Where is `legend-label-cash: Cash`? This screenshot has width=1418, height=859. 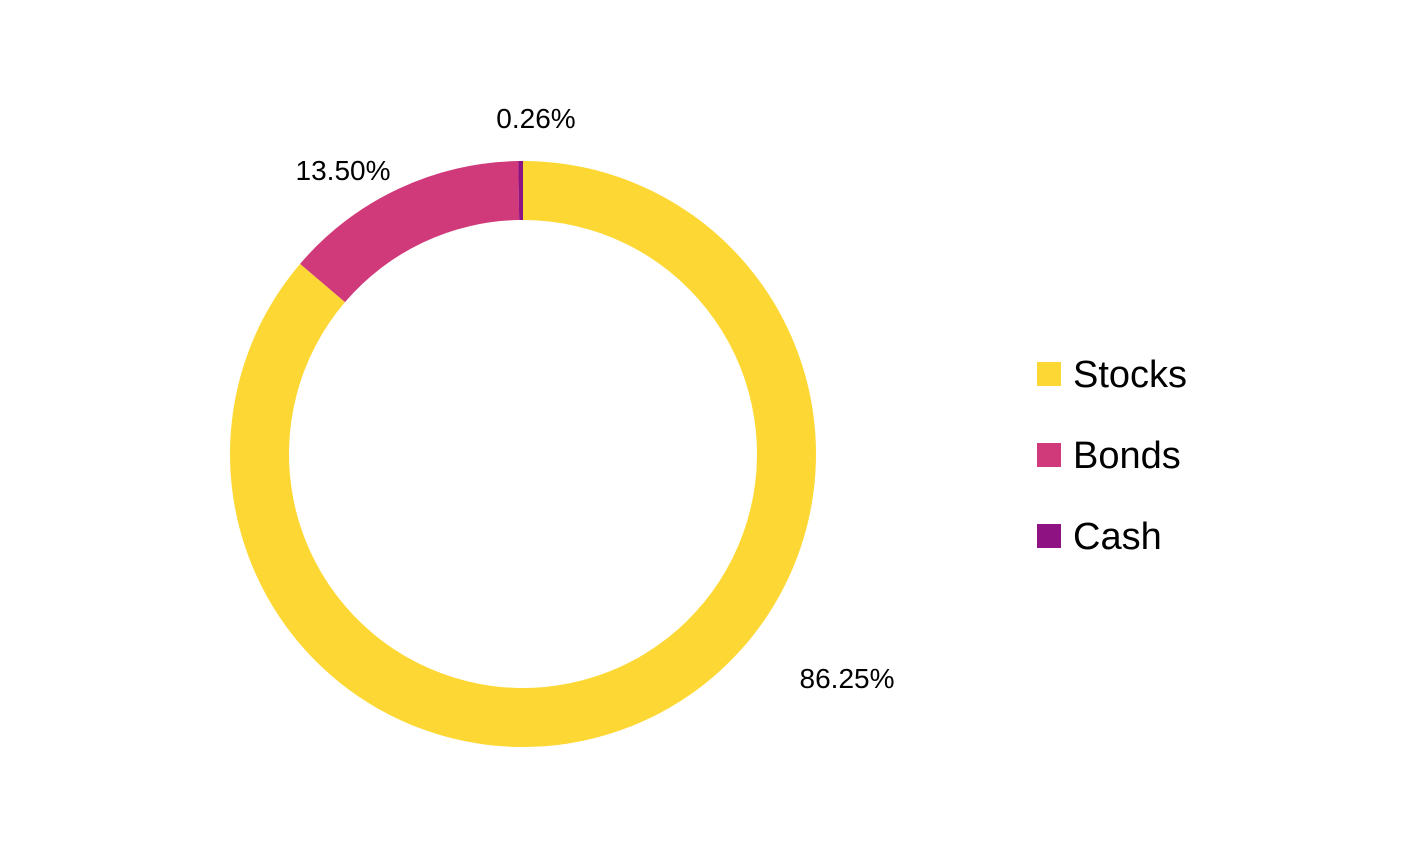
legend-label-cash: Cash is located at coordinates (1117, 537).